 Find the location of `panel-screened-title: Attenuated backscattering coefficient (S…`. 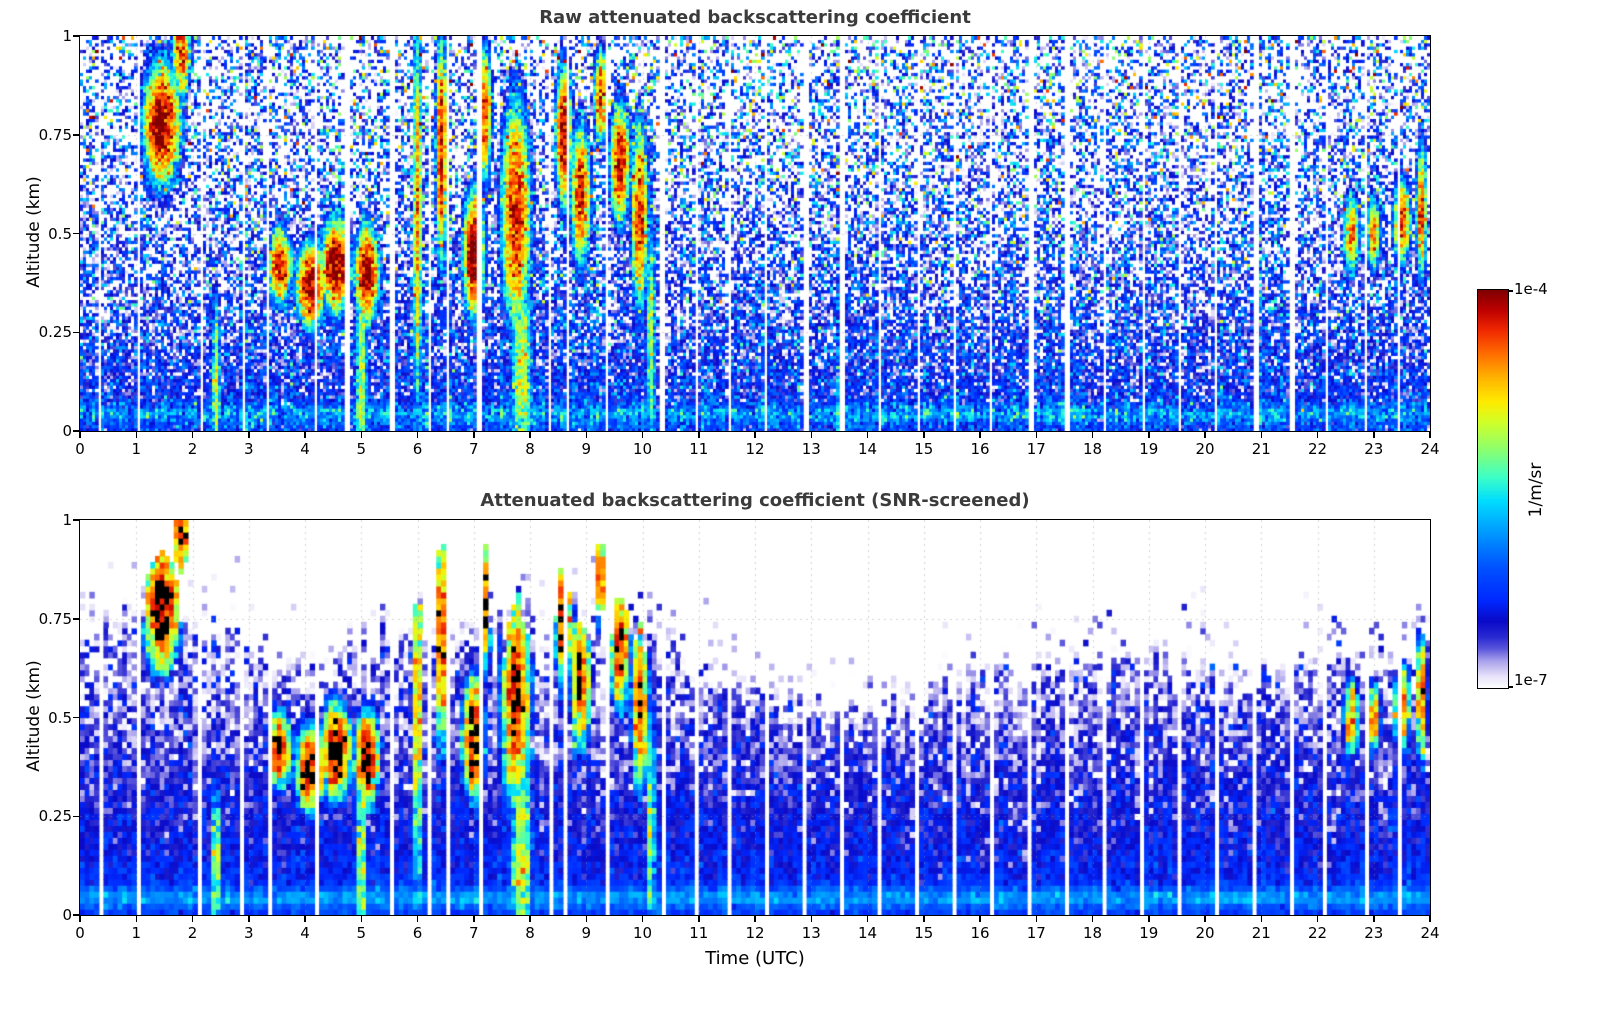

panel-screened-title: Attenuated backscattering coefficient (S… is located at coordinates (755, 500).